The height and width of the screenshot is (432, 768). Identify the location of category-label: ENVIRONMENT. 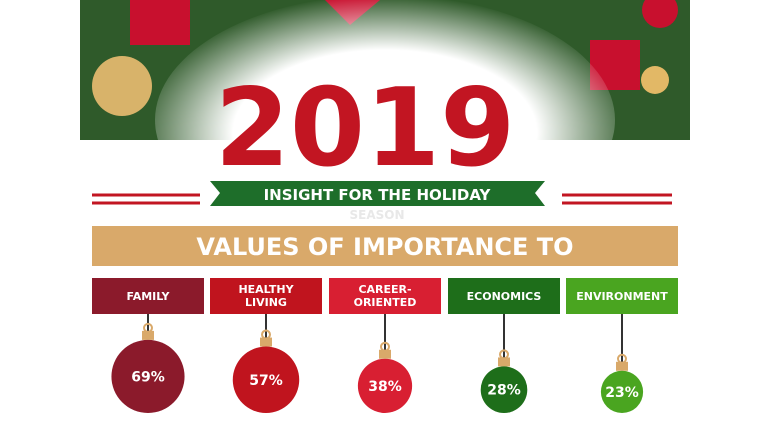
(622, 296).